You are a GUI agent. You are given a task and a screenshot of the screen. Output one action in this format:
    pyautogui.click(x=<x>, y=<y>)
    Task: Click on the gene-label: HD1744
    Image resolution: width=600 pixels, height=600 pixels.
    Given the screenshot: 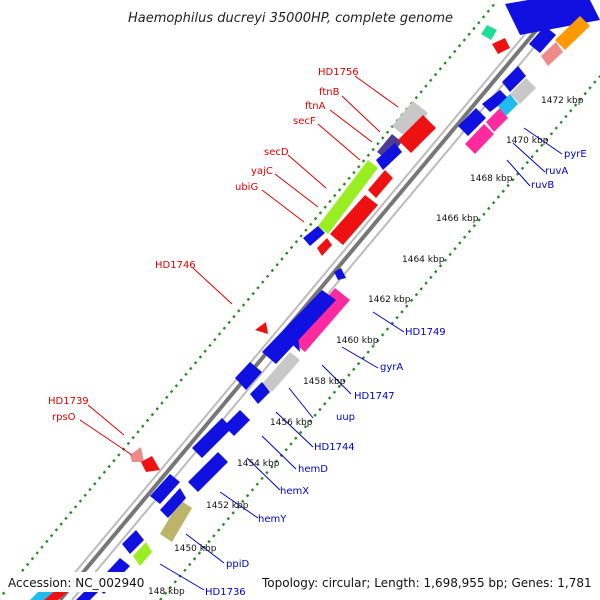 What is the action you would take?
    pyautogui.click(x=334, y=447)
    